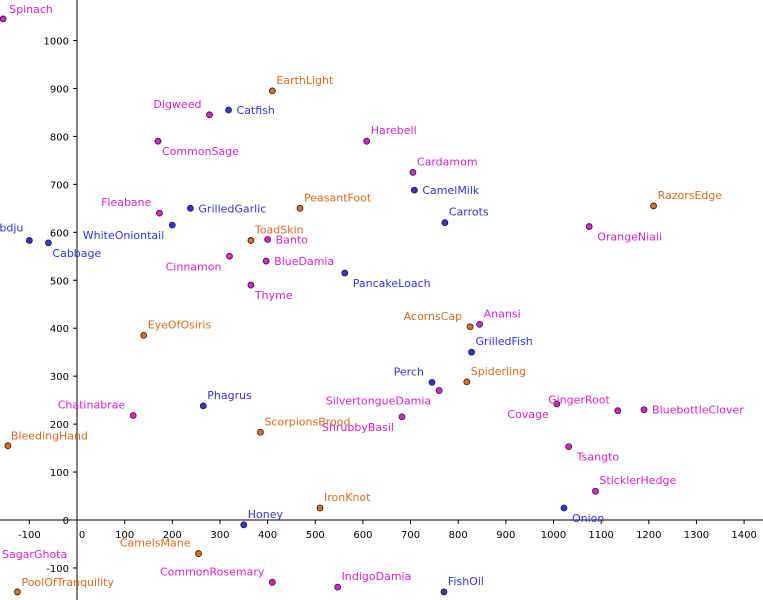  What do you see at coordinates (394, 130) in the screenshot?
I see `point-label: Harebell` at bounding box center [394, 130].